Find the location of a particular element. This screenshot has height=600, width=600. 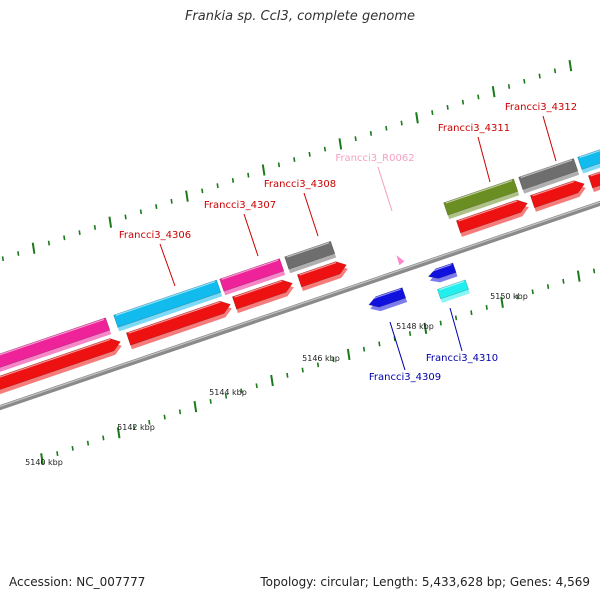

gene-label: Francci3_4310 is located at coordinates (462, 358).